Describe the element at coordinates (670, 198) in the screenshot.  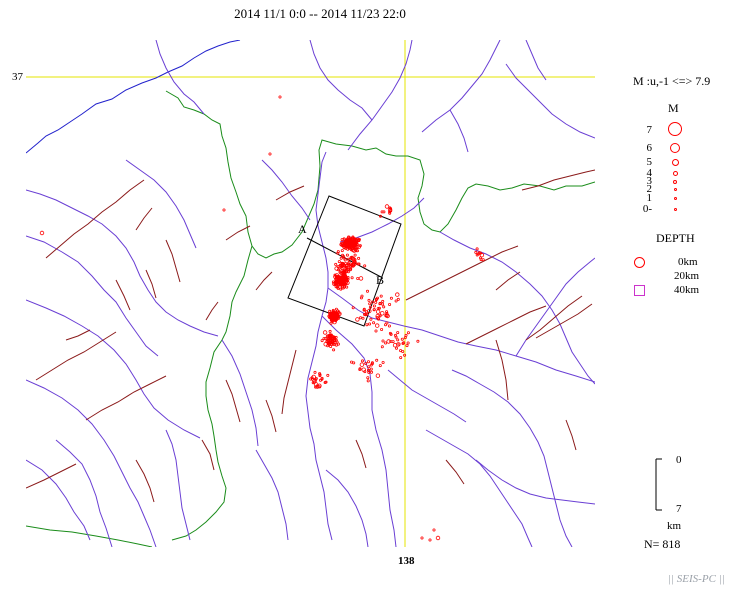
I see `magnitude-legend-item: 1` at that location.